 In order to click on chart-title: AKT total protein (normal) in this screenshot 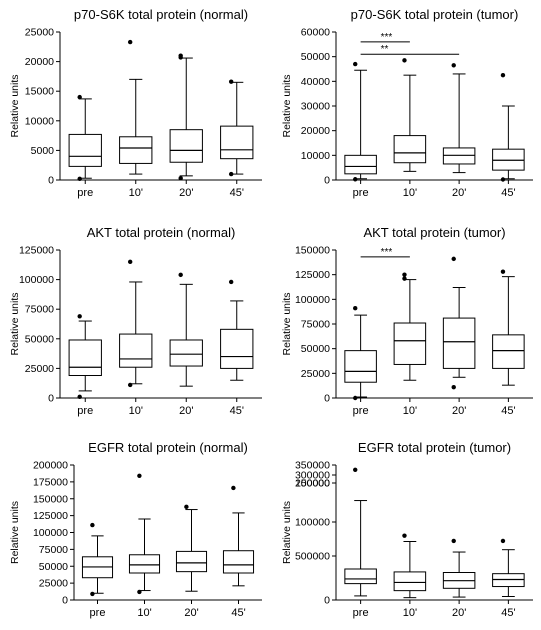, I will do `click(161, 232)`.